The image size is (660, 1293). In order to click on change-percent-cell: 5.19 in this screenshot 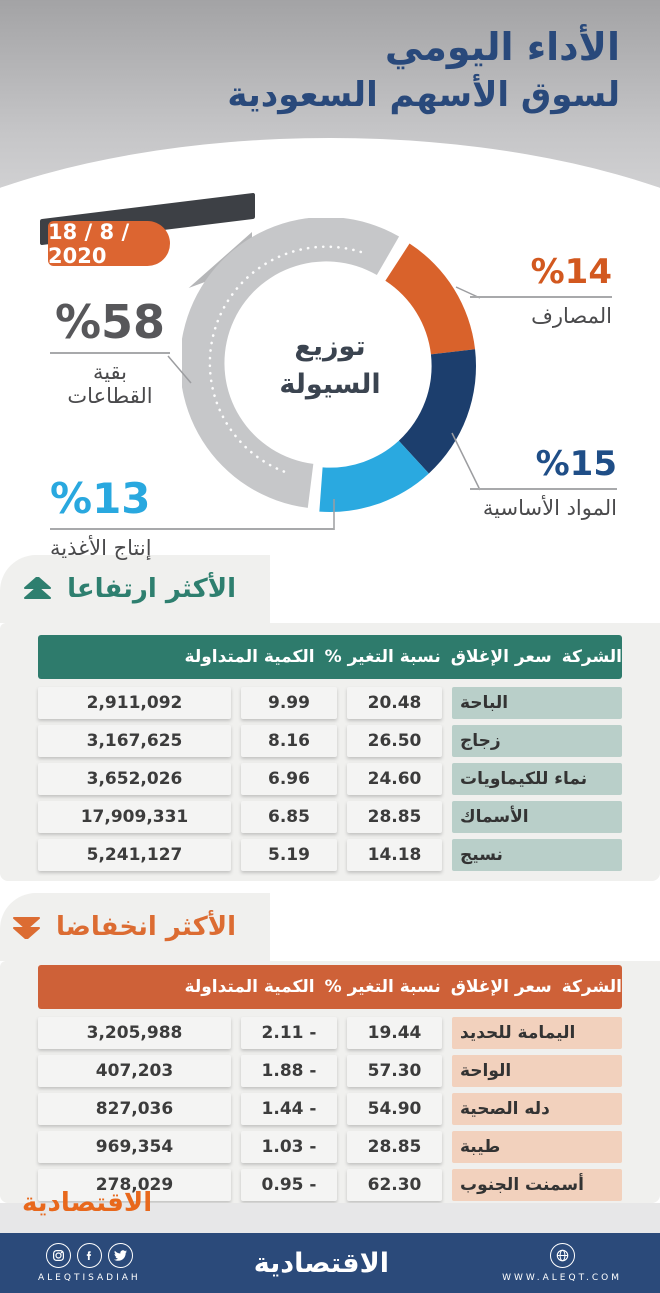, I will do `click(289, 855)`.